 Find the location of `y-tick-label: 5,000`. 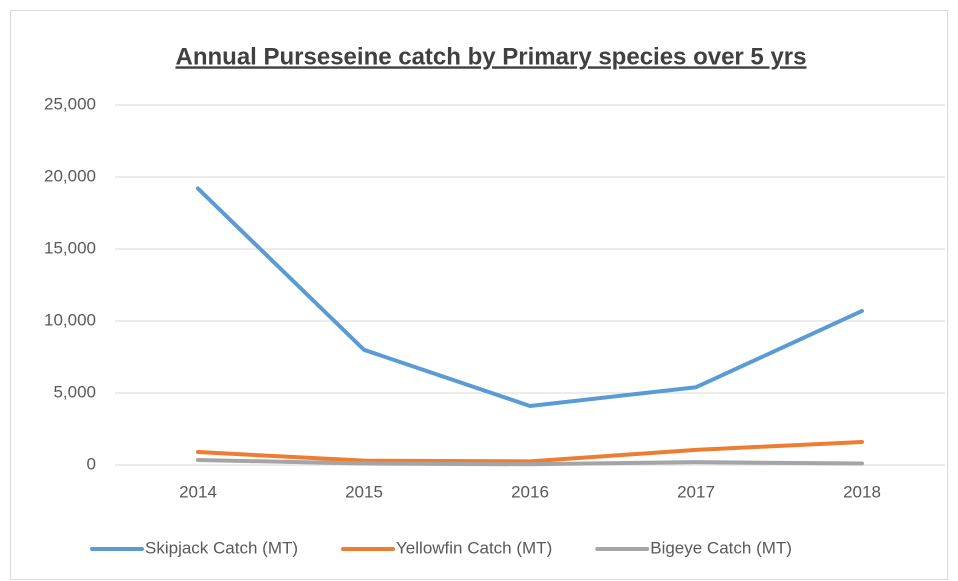

y-tick-label: 5,000 is located at coordinates (74, 391).